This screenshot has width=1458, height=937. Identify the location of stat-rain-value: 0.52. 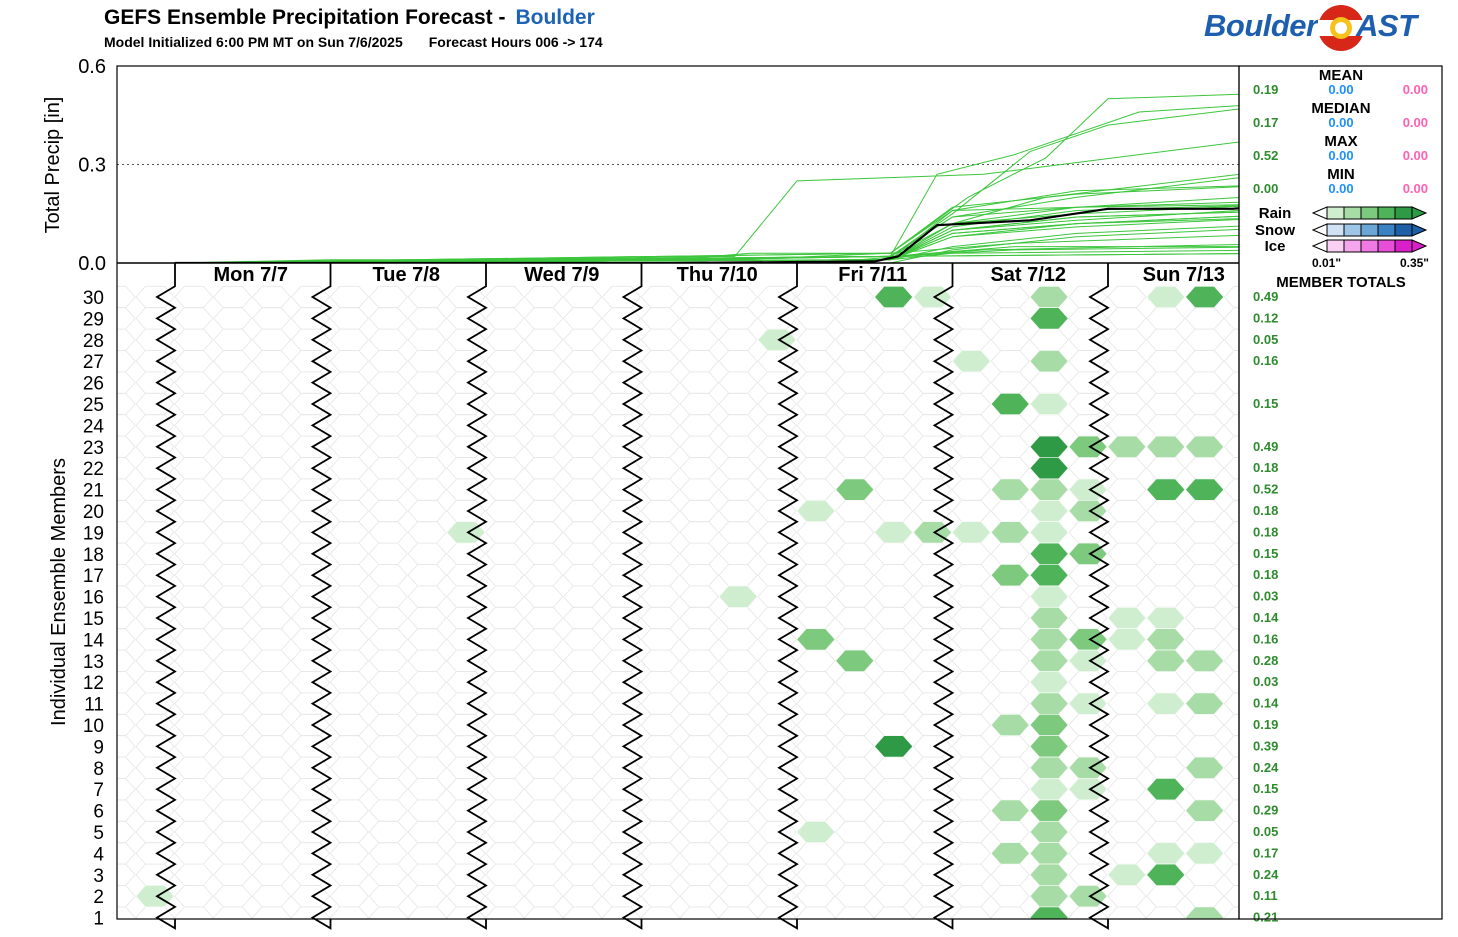
(1265, 155).